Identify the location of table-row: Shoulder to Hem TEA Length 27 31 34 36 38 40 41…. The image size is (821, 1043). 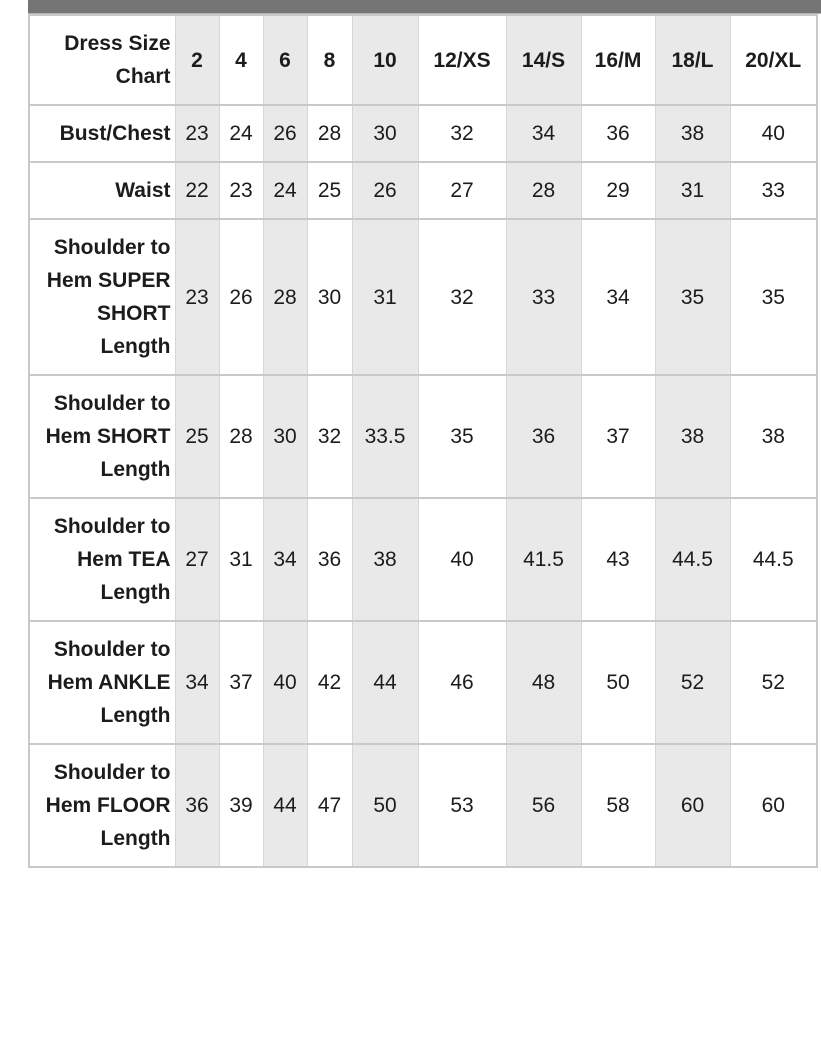
(423, 559).